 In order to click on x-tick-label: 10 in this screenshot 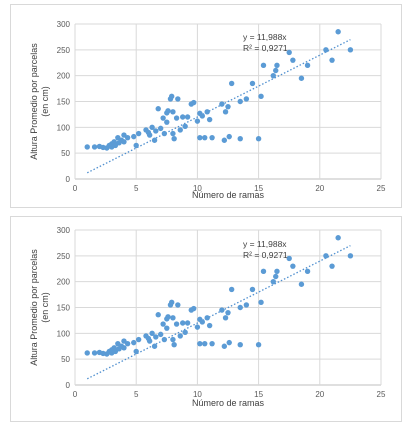, I will do `click(197, 394)`.